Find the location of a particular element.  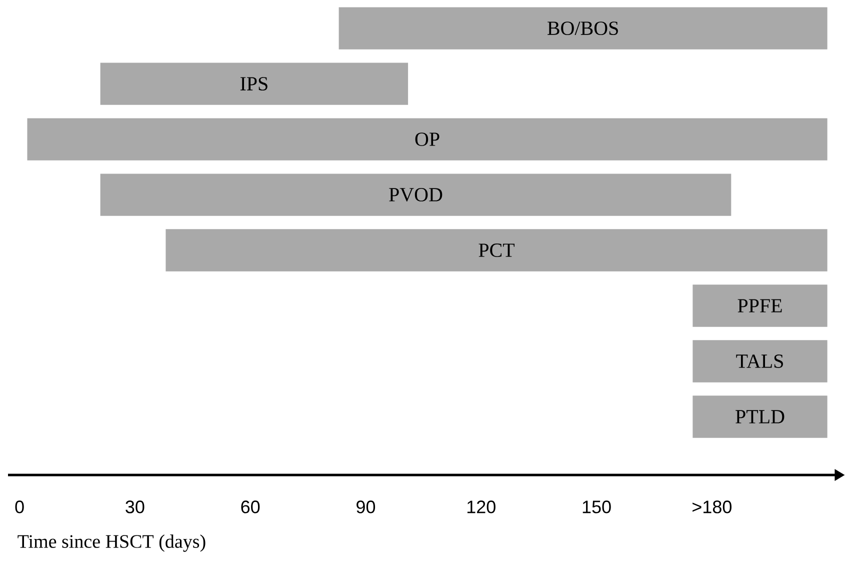

x-tick-label: 150 is located at coordinates (596, 507).